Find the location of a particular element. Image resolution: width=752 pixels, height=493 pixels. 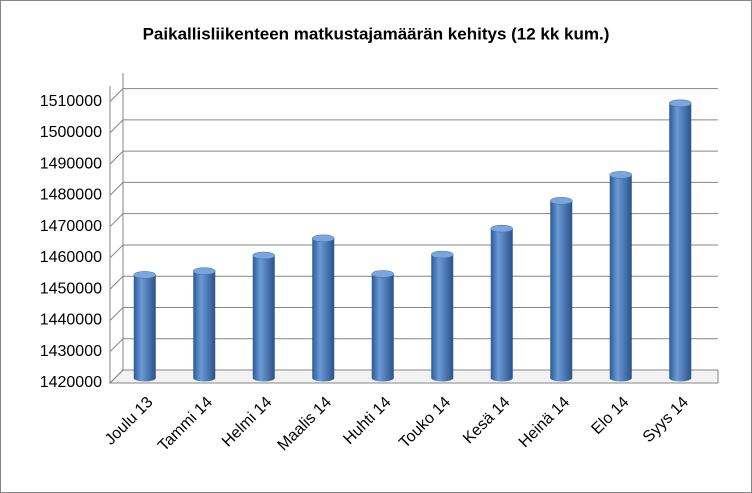

y-tick-label: 1510000 is located at coordinates (71, 101).